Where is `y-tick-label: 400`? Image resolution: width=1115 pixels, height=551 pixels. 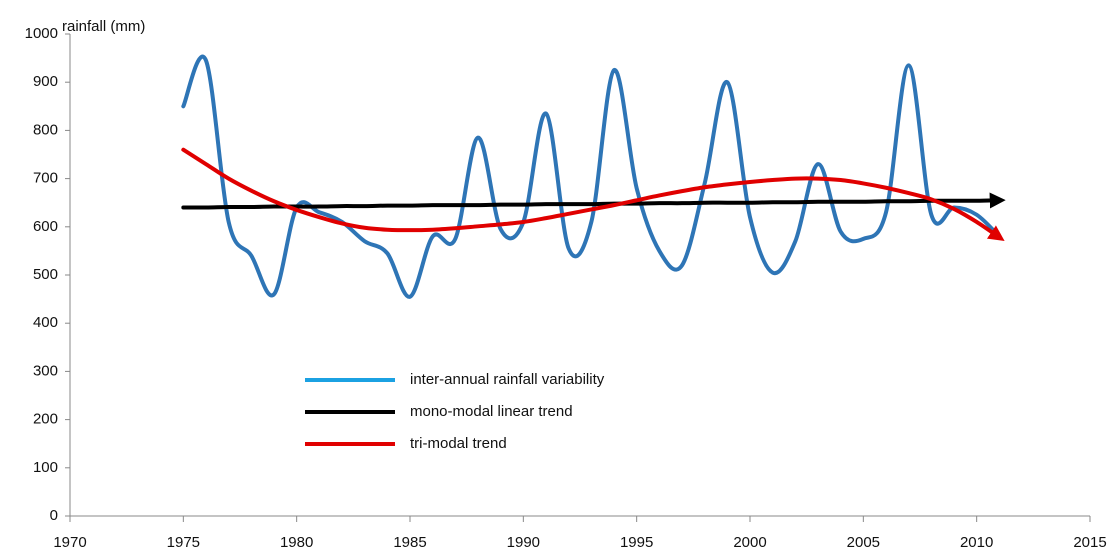 y-tick-label: 400 is located at coordinates (45, 322).